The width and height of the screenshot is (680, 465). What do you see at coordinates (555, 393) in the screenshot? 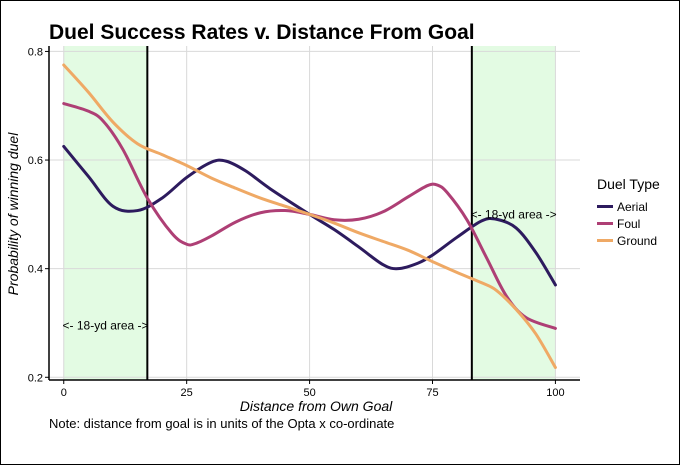
I see `x-tick-label-100: 100` at bounding box center [555, 393].